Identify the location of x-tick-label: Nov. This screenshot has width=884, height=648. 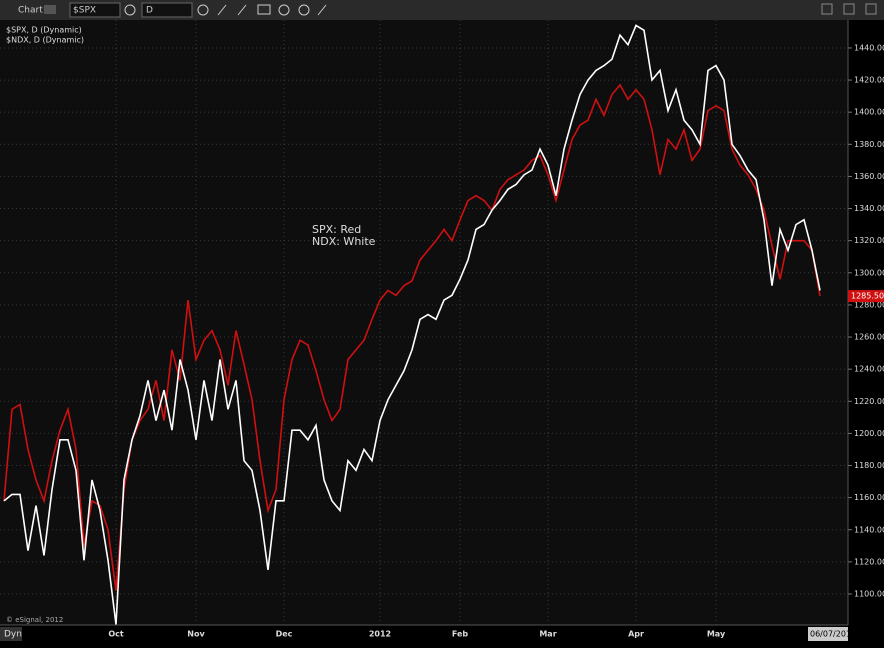
(196, 634).